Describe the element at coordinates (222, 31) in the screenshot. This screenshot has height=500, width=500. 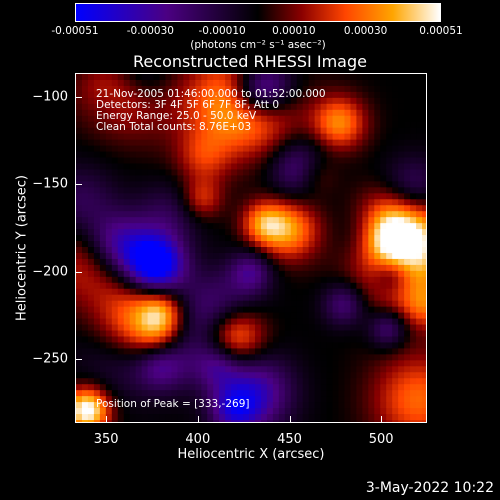
I see `colorbar-tick-label: -0.00010` at that location.